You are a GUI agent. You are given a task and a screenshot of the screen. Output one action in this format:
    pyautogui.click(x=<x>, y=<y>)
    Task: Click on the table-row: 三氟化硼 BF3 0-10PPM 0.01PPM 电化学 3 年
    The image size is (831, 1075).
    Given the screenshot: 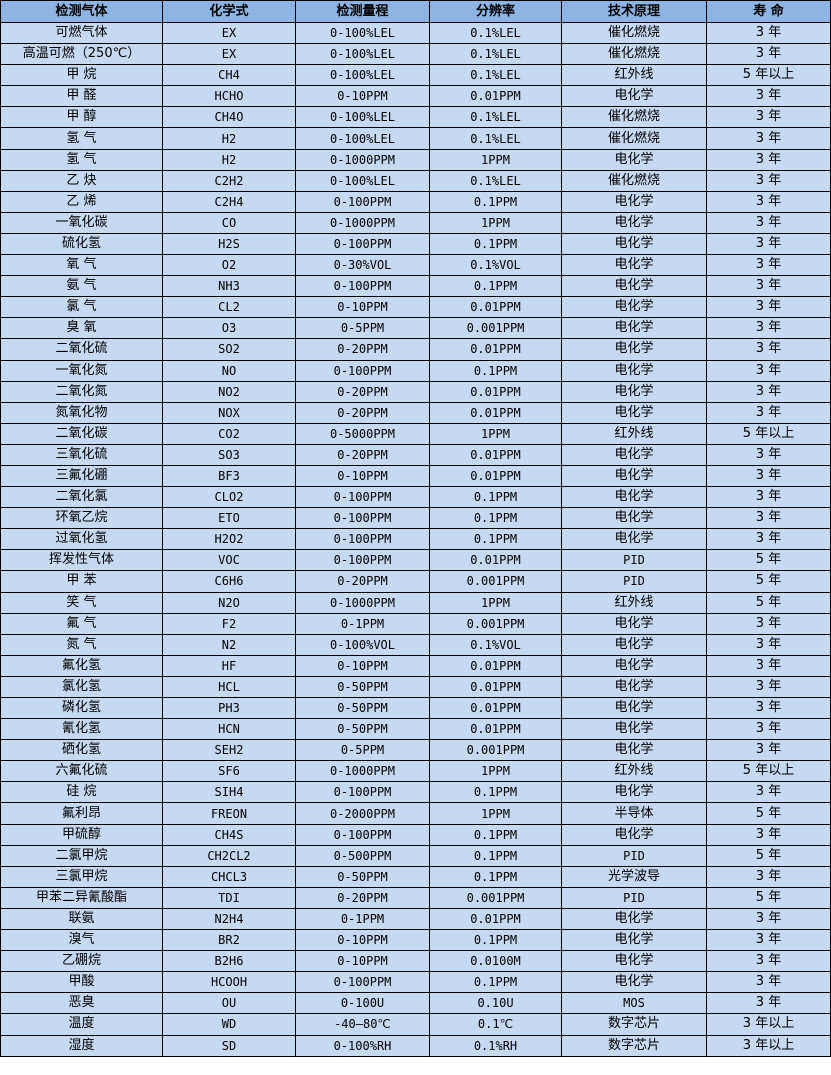 What is the action you would take?
    pyautogui.click(x=415, y=476)
    